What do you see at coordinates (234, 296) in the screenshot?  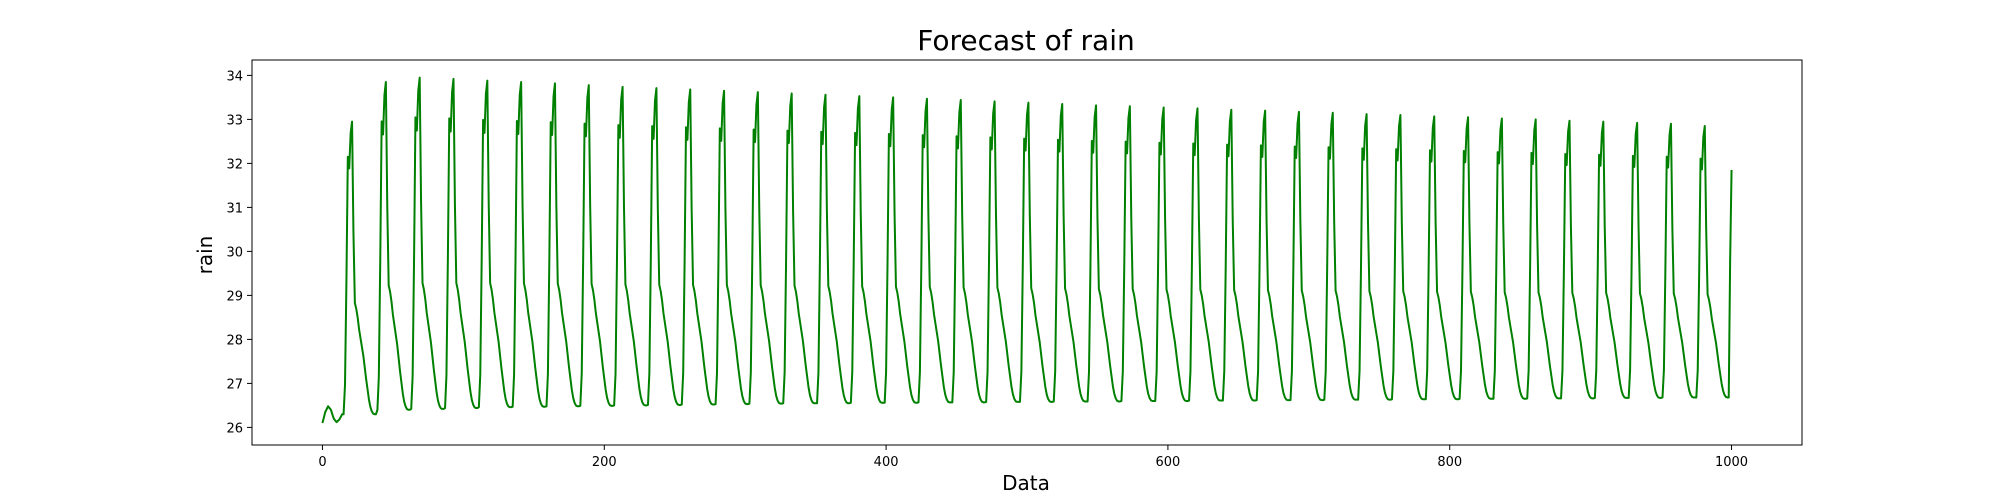 I see `y-tick-label: 29` at bounding box center [234, 296].